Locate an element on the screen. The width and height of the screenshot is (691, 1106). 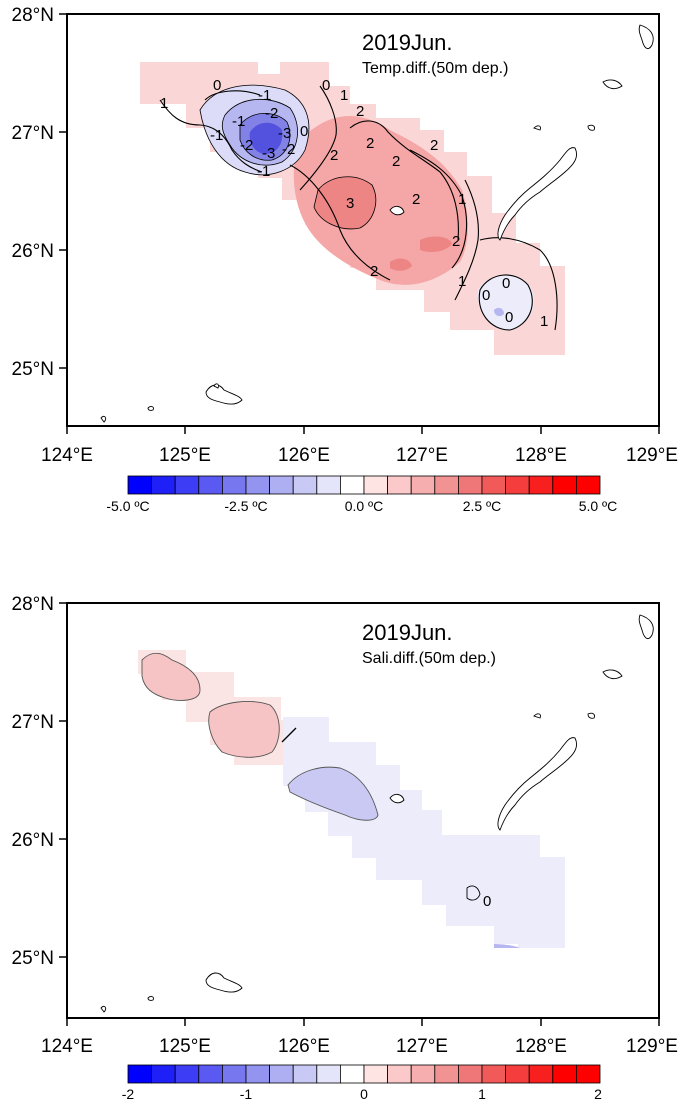
colorbar-label: 1 is located at coordinates (482, 1094).